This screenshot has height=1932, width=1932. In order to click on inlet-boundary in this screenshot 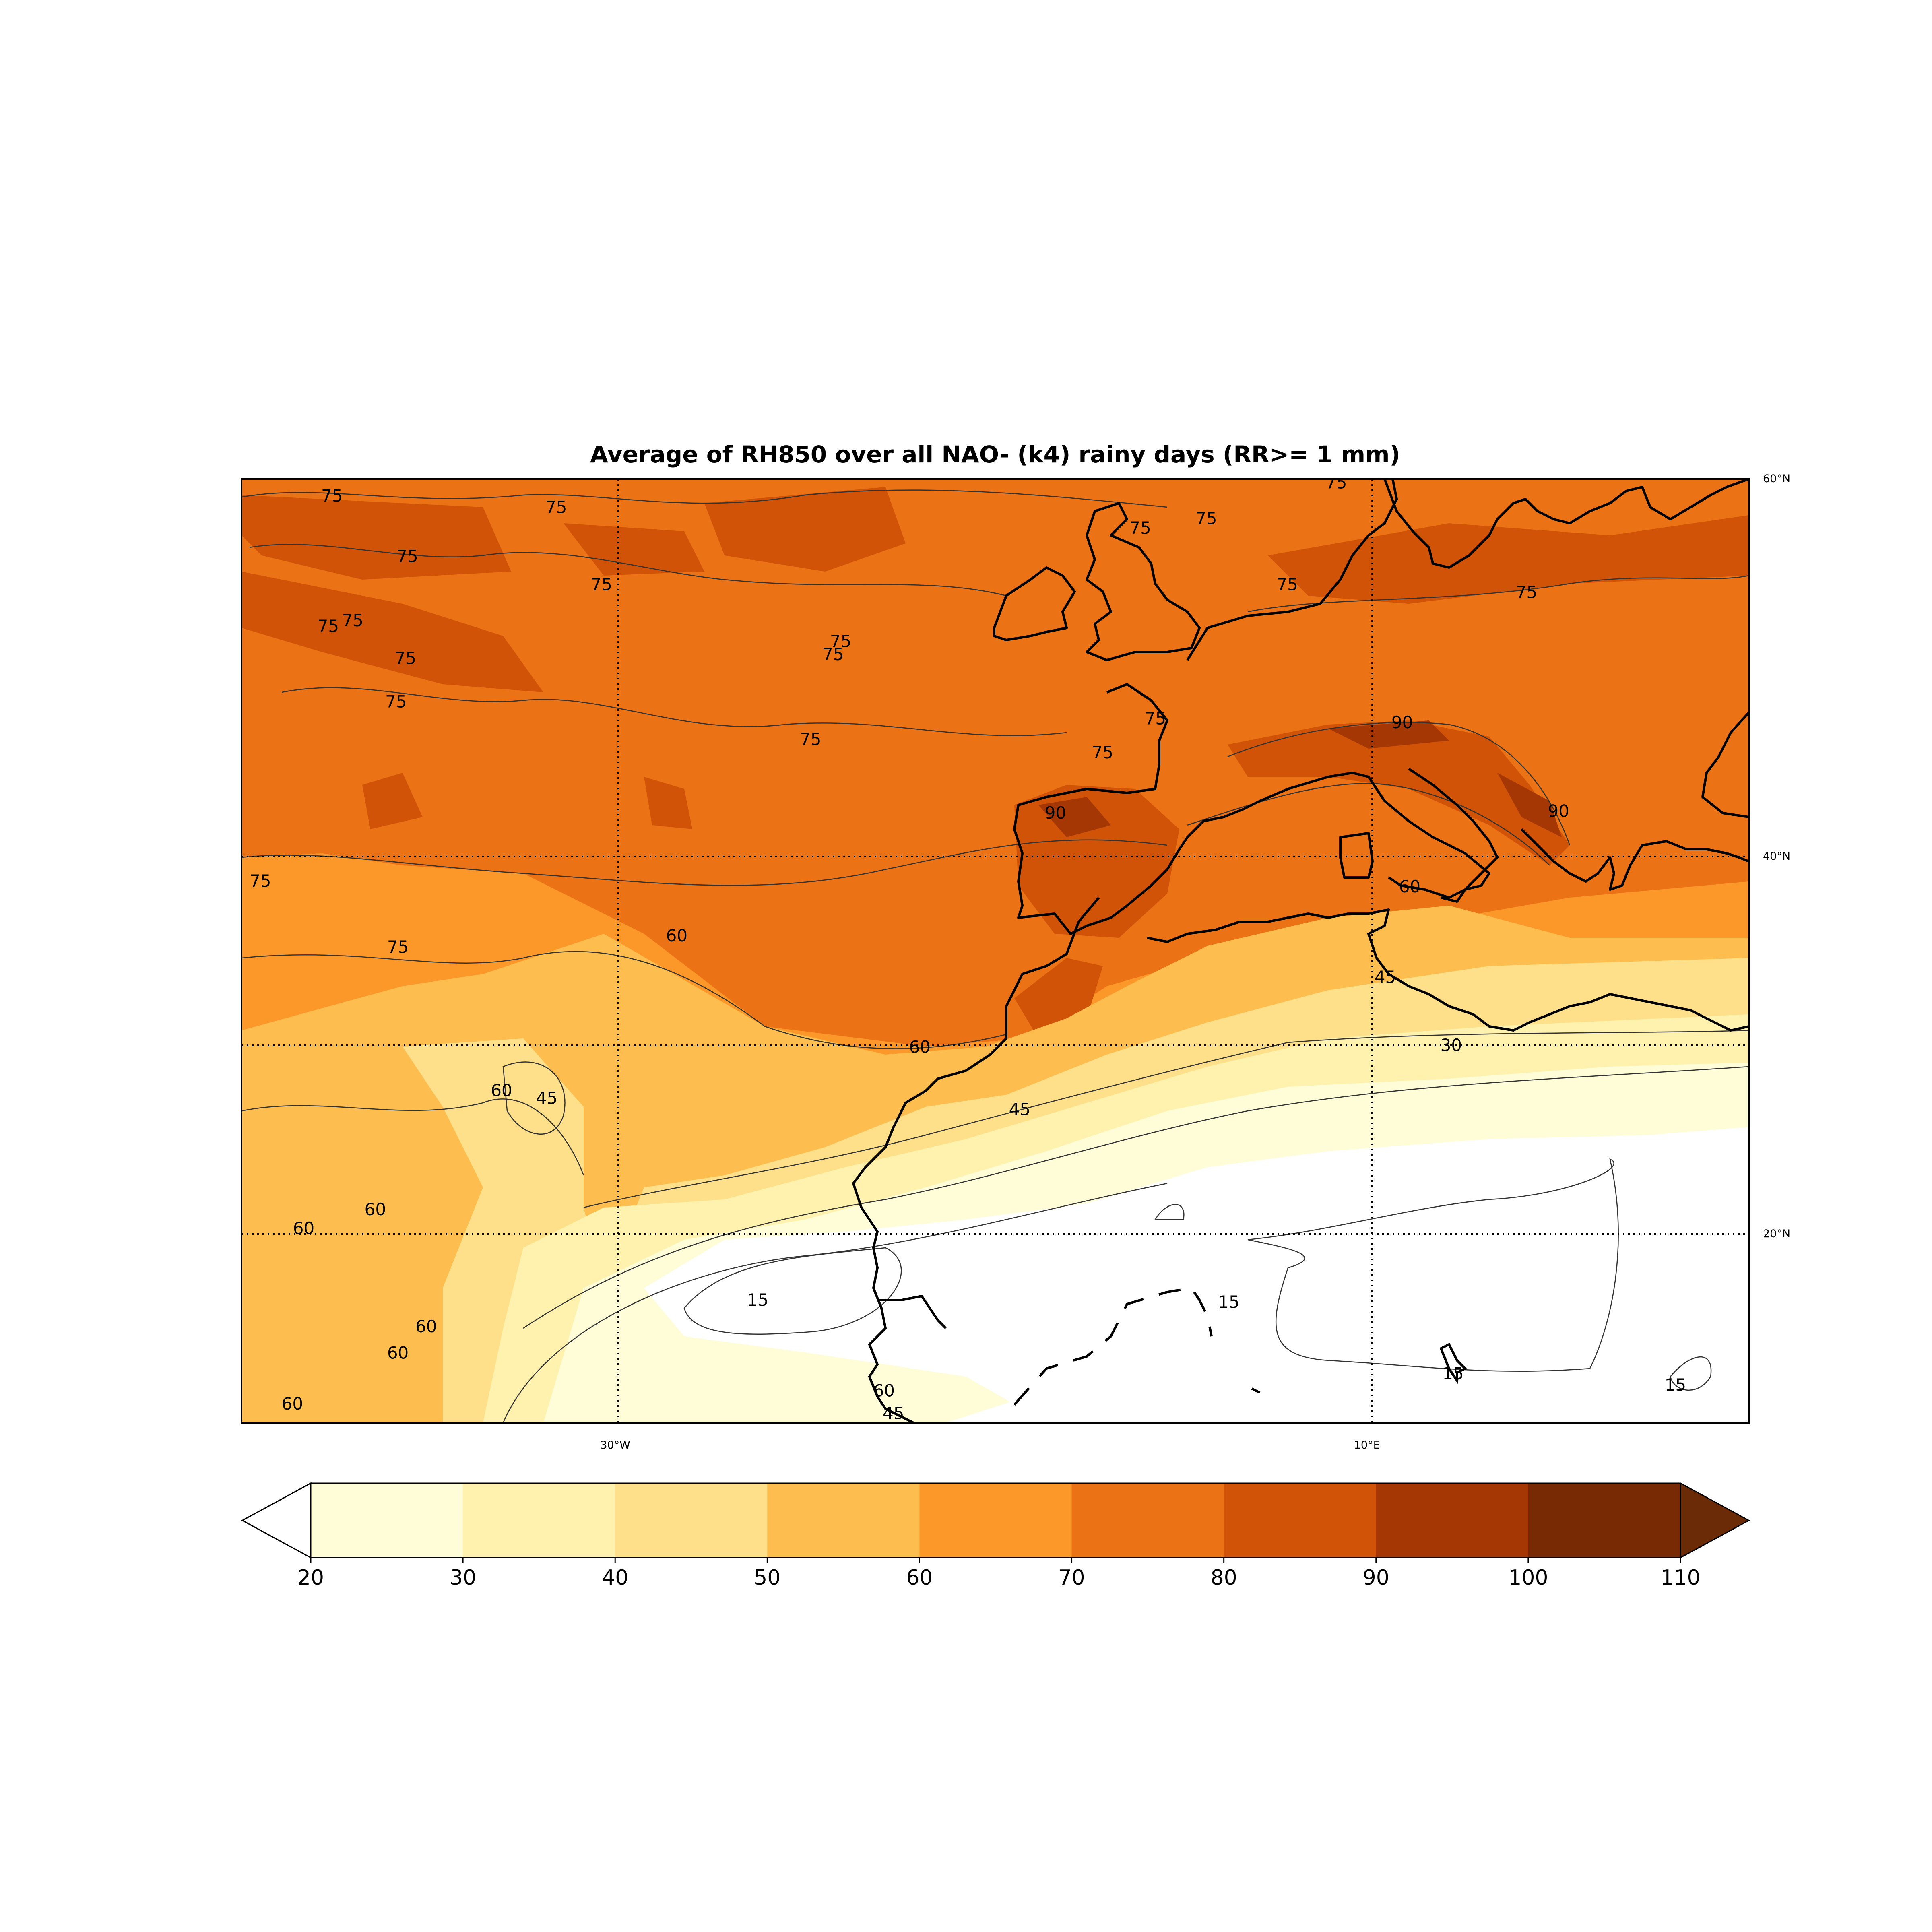, I will do `click(1453, 1363)`.